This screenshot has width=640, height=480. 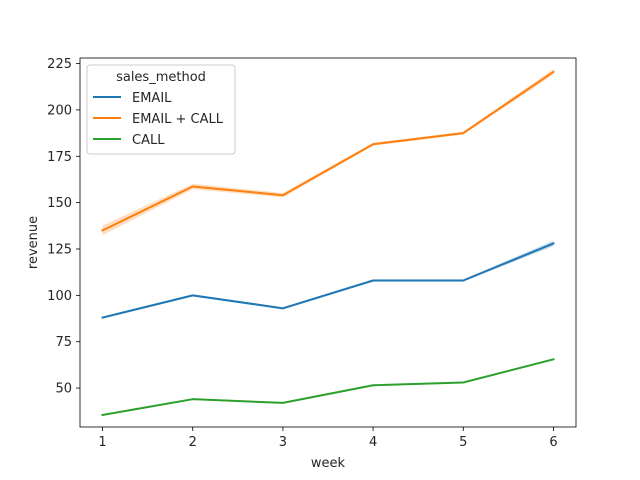 I want to click on legend-box, so click(x=161, y=109).